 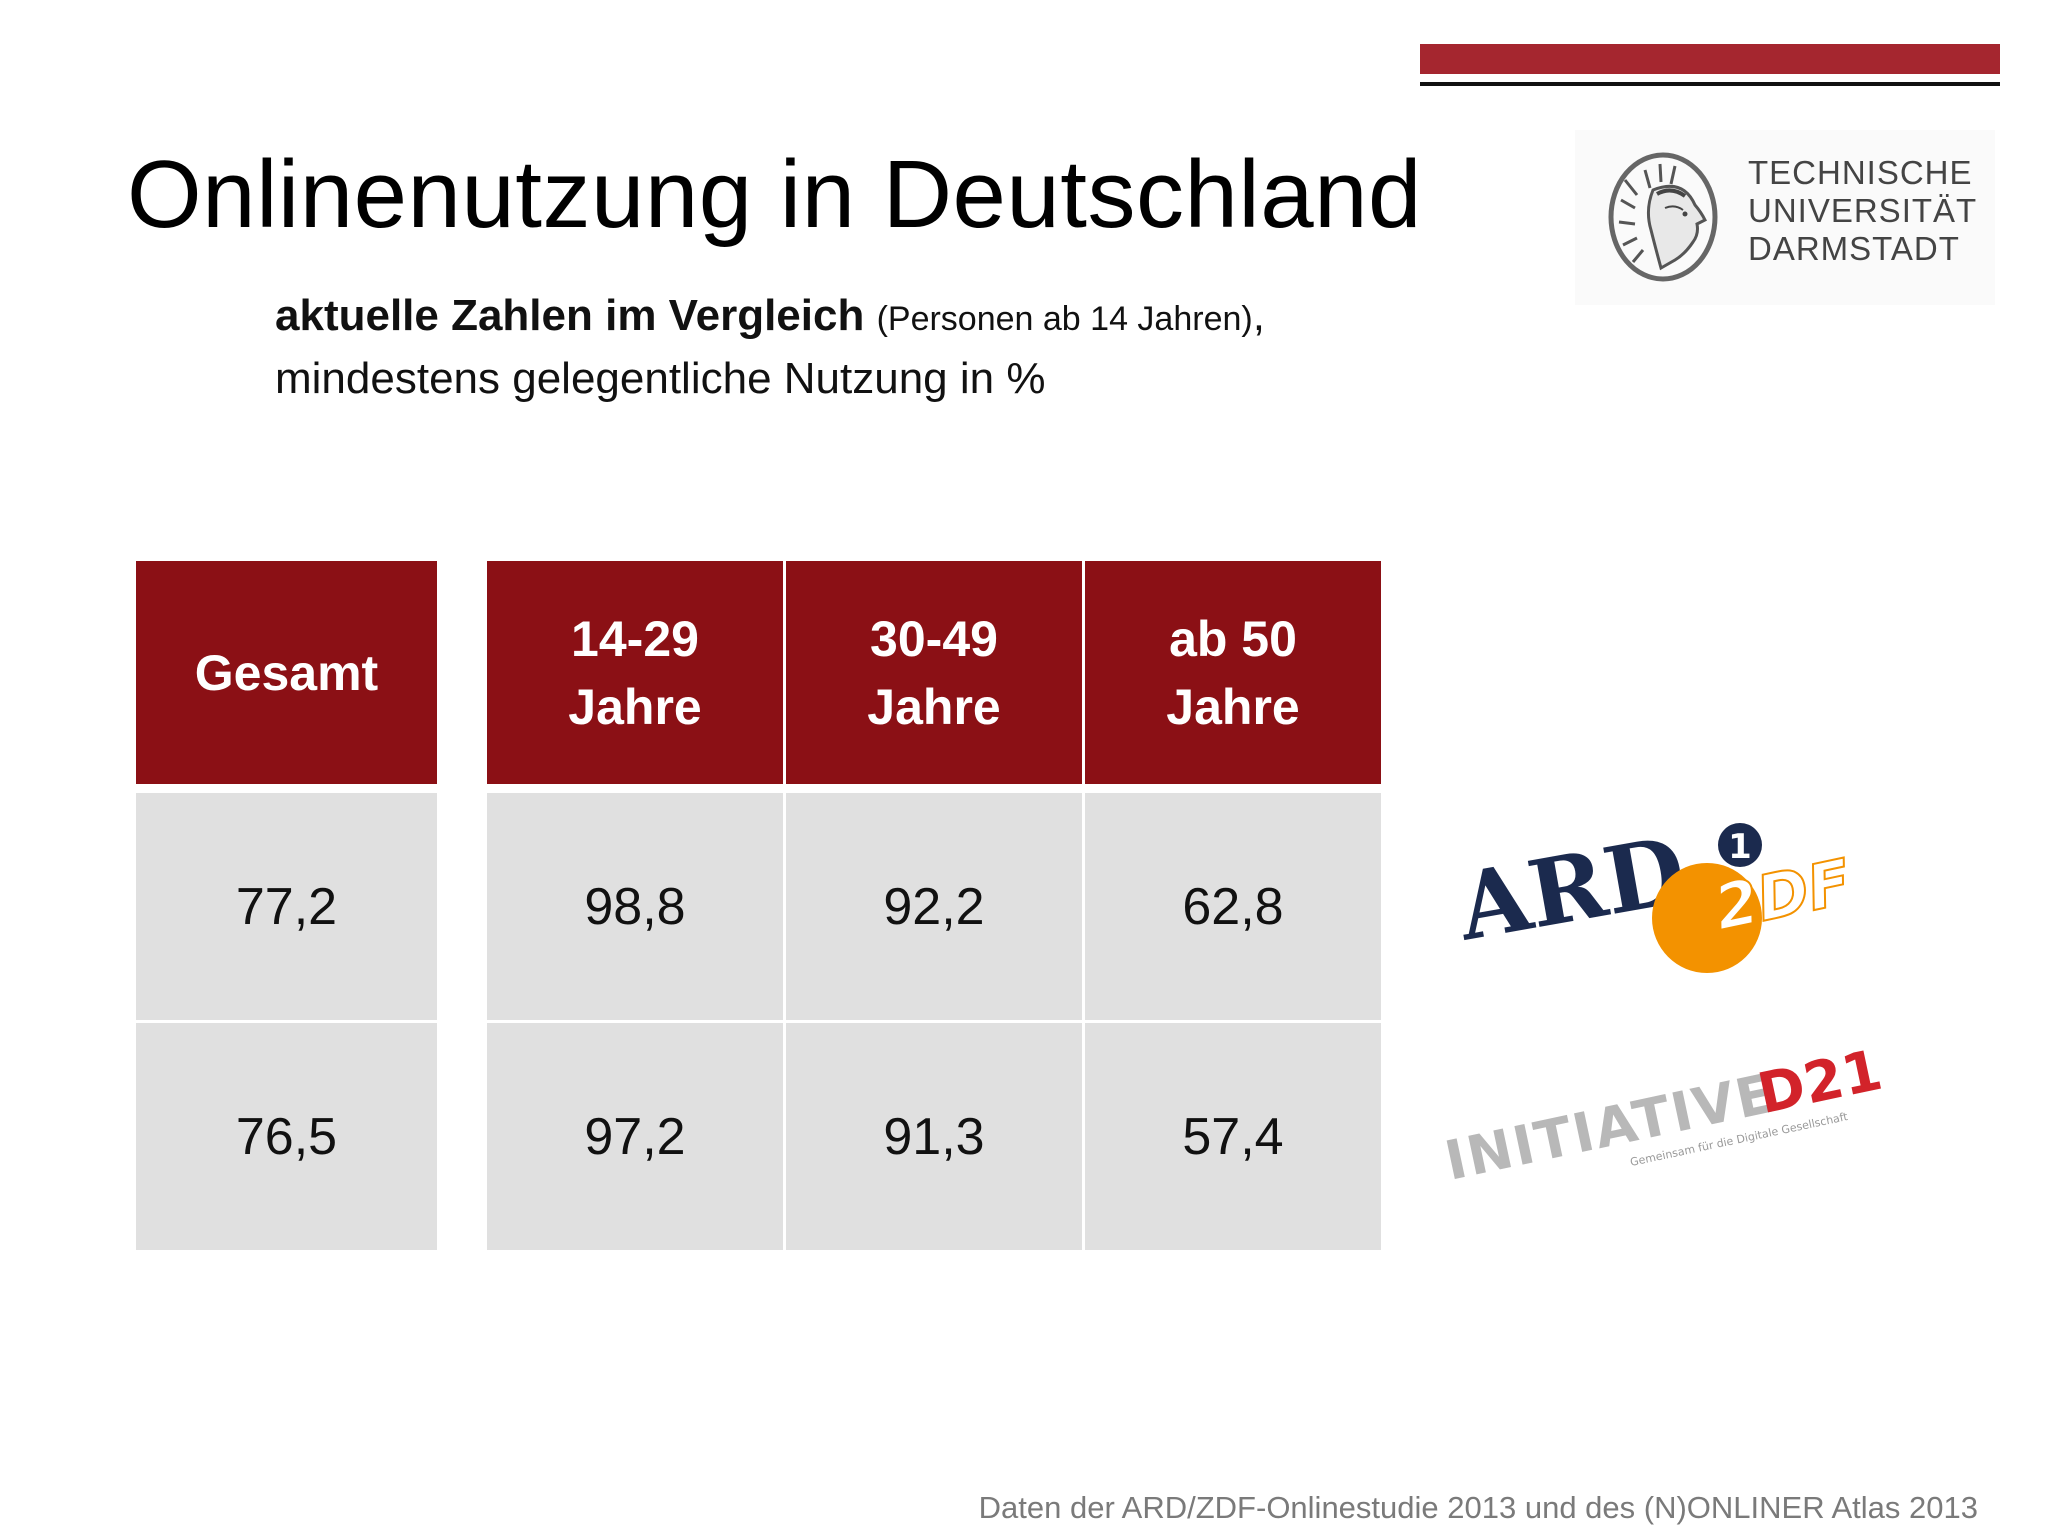 What do you see at coordinates (635, 906) in the screenshot?
I see `table-cell: 98,8` at bounding box center [635, 906].